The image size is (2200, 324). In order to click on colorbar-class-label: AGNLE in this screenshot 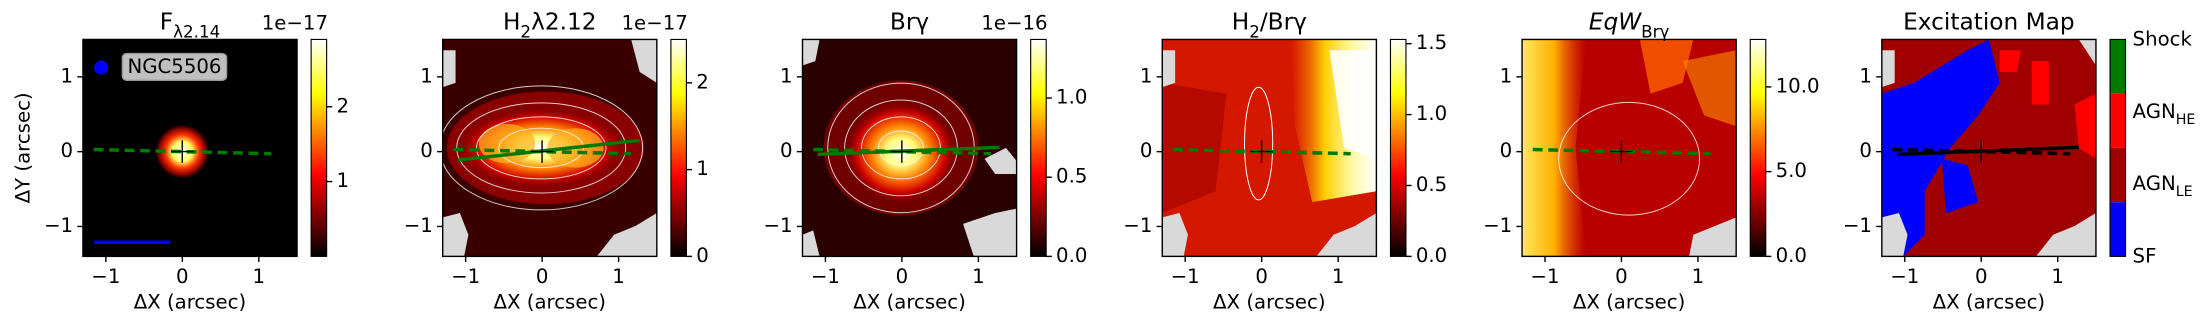, I will do `click(2163, 186)`.